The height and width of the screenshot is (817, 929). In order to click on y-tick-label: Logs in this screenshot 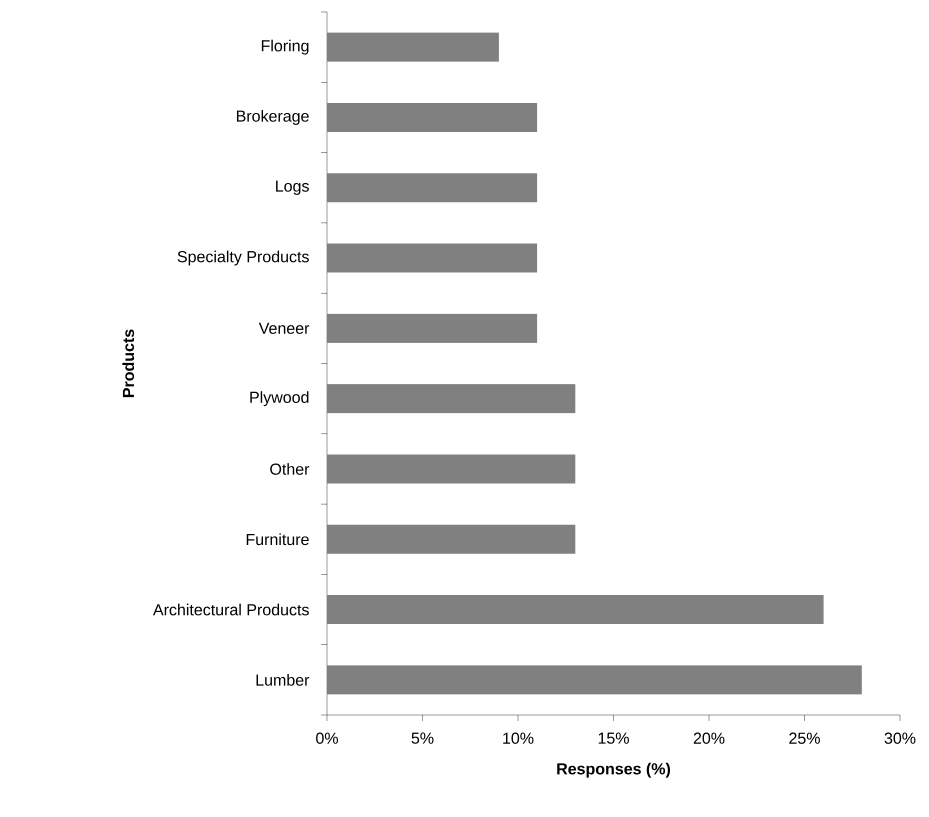, I will do `click(292, 187)`.